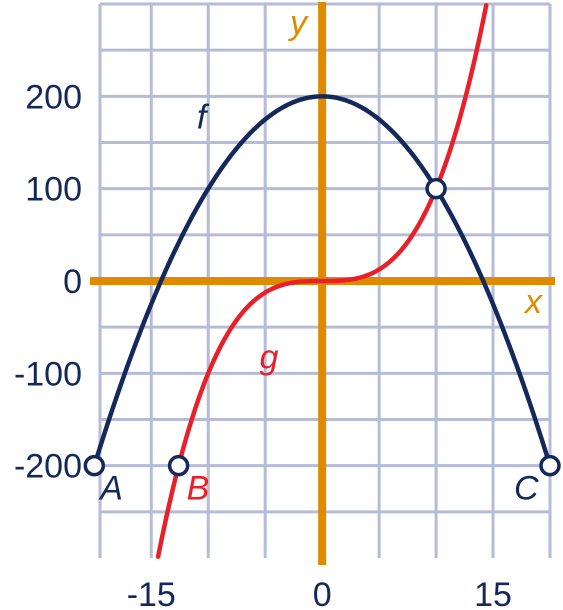 This screenshot has height=610, width=563. I want to click on x-axis-label: x, so click(533, 302).